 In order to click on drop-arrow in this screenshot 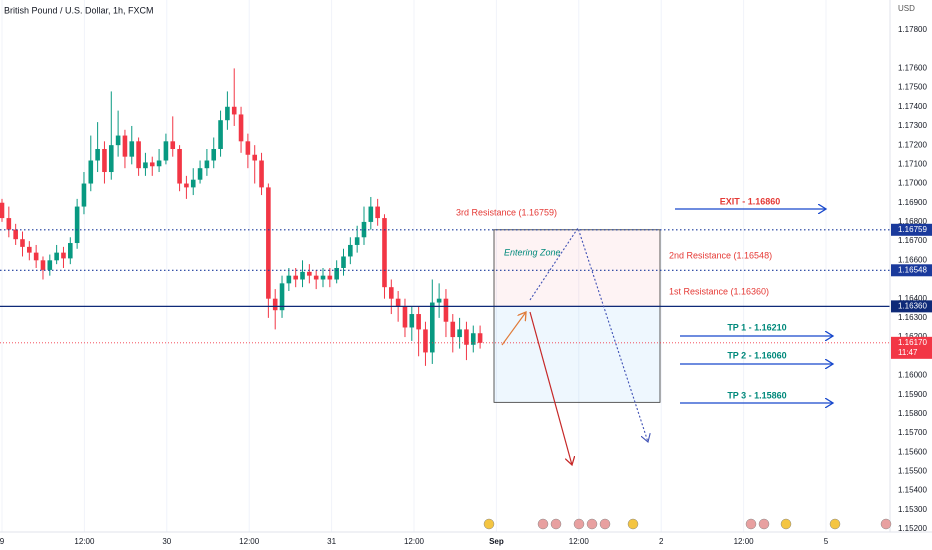, I will do `click(550, 388)`.